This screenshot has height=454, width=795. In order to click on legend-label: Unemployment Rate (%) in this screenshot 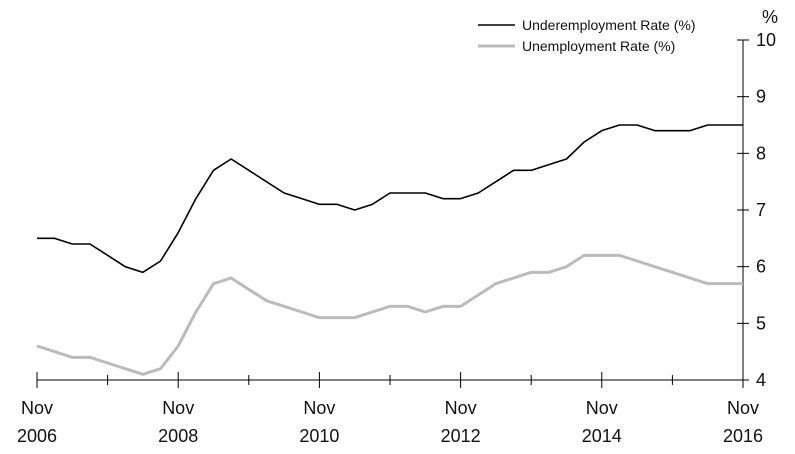, I will do `click(598, 46)`.